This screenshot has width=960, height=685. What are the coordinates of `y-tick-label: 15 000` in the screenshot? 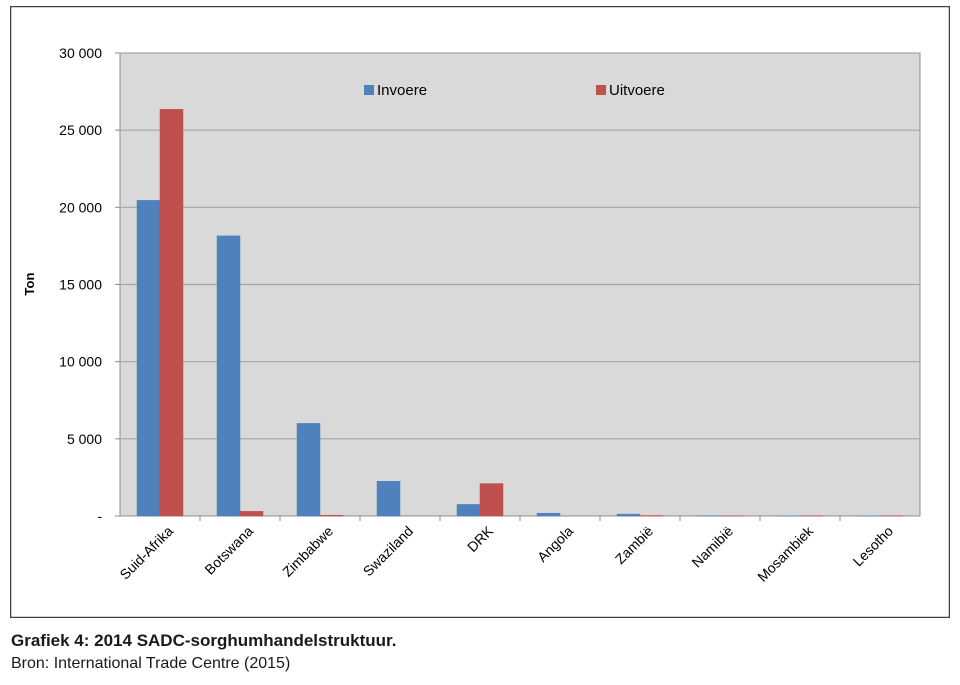 It's located at (80, 285).